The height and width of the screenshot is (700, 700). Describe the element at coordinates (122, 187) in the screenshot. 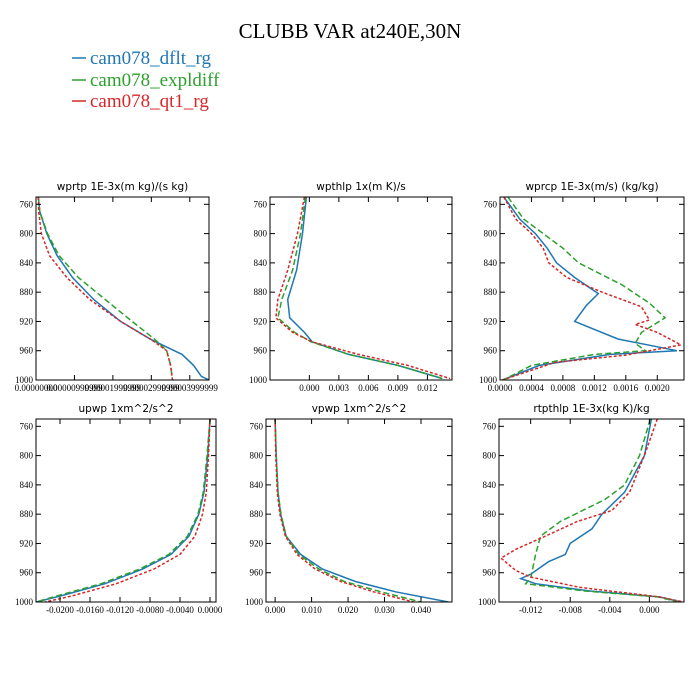

I see `panel-title: wprtp 1E-3x(m kg)/(s kg)` at that location.